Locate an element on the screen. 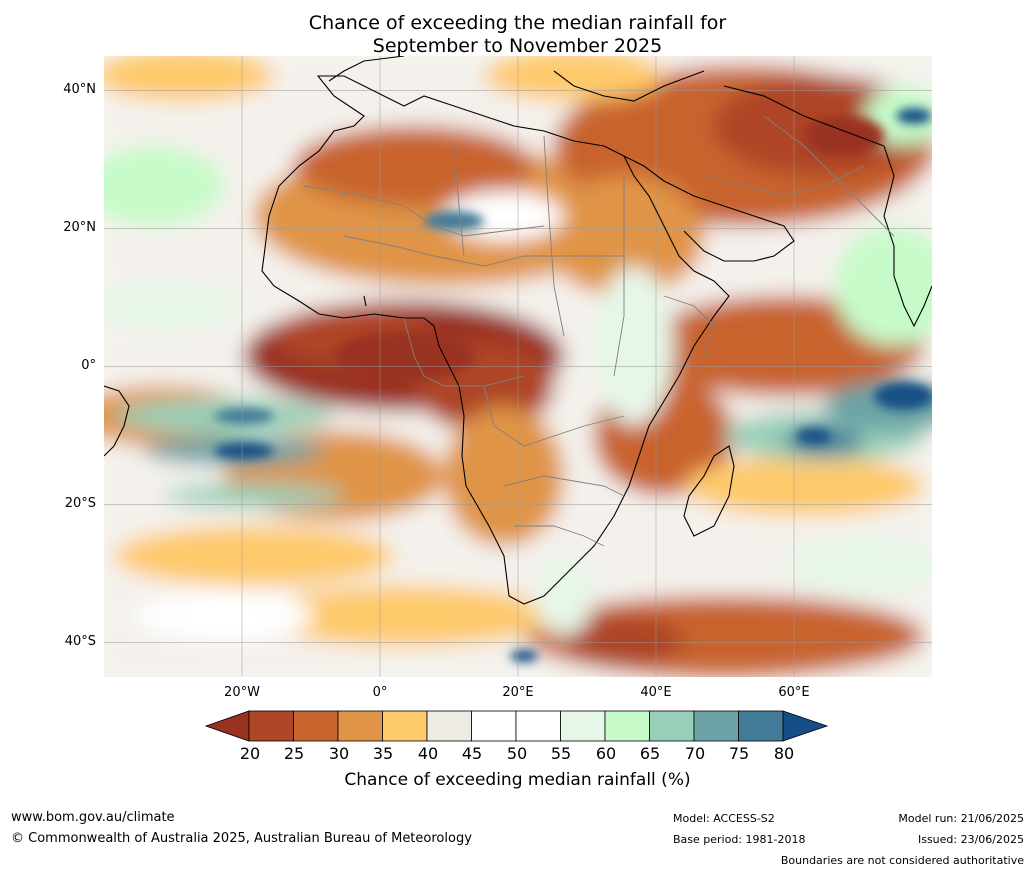 The height and width of the screenshot is (873, 1035). colorbar is located at coordinates (517, 726).